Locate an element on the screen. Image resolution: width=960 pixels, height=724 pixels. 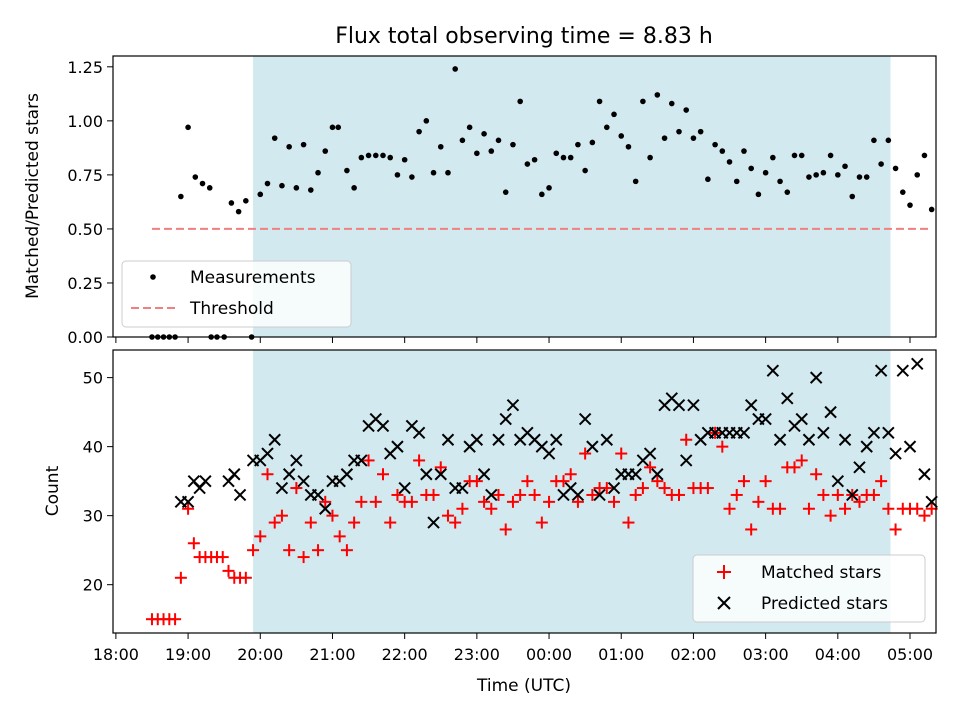
x-tick-label: 05:00 is located at coordinates (910, 654).